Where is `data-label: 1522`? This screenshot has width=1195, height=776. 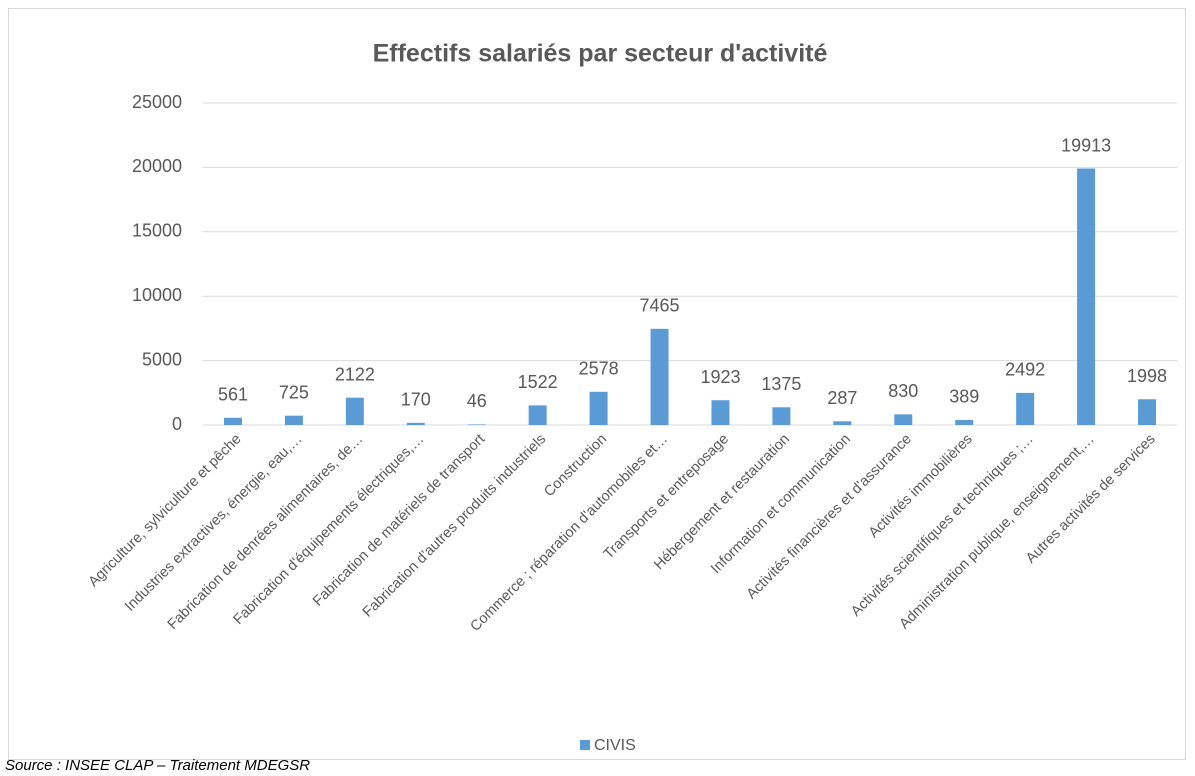
data-label: 1522 is located at coordinates (538, 382).